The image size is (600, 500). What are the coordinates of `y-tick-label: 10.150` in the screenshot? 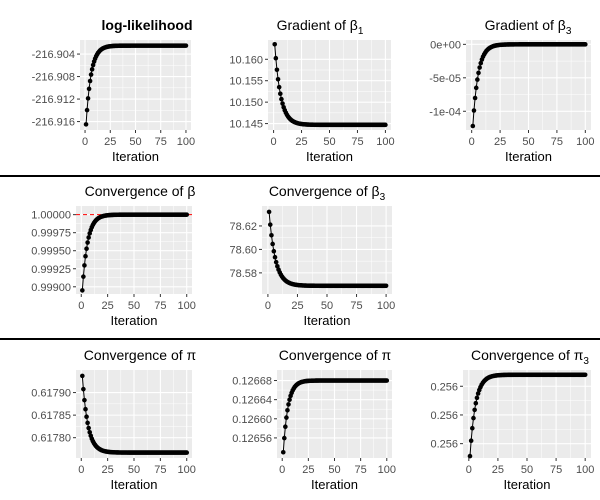 It's located at (246, 103).